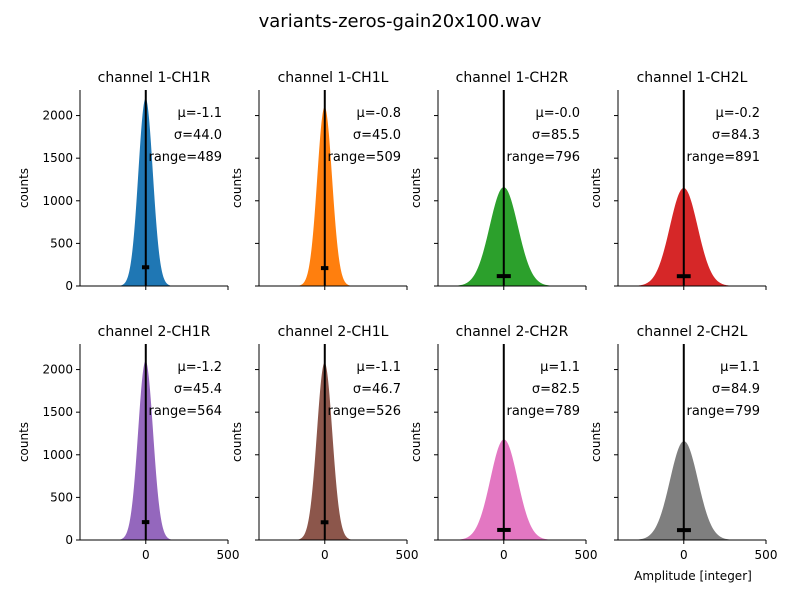 Image resolution: width=800 pixels, height=600 pixels. I want to click on range-annotation: range=564, so click(185, 411).